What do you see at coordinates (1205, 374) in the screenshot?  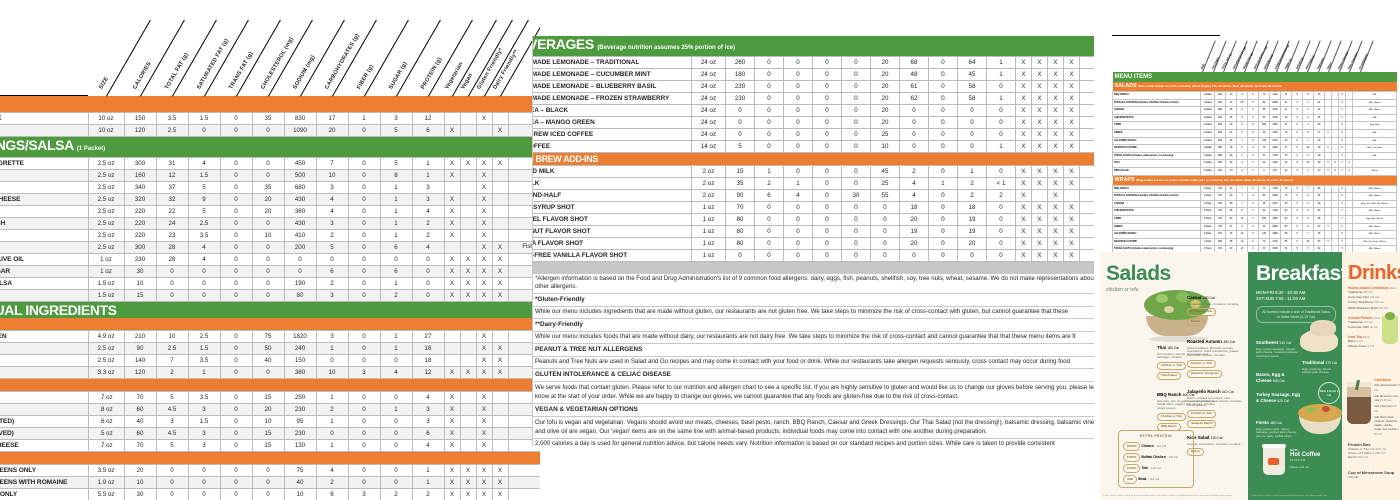 I see `salad-autumn-pill-dressing: Balsamic Vinaigrette` at bounding box center [1205, 374].